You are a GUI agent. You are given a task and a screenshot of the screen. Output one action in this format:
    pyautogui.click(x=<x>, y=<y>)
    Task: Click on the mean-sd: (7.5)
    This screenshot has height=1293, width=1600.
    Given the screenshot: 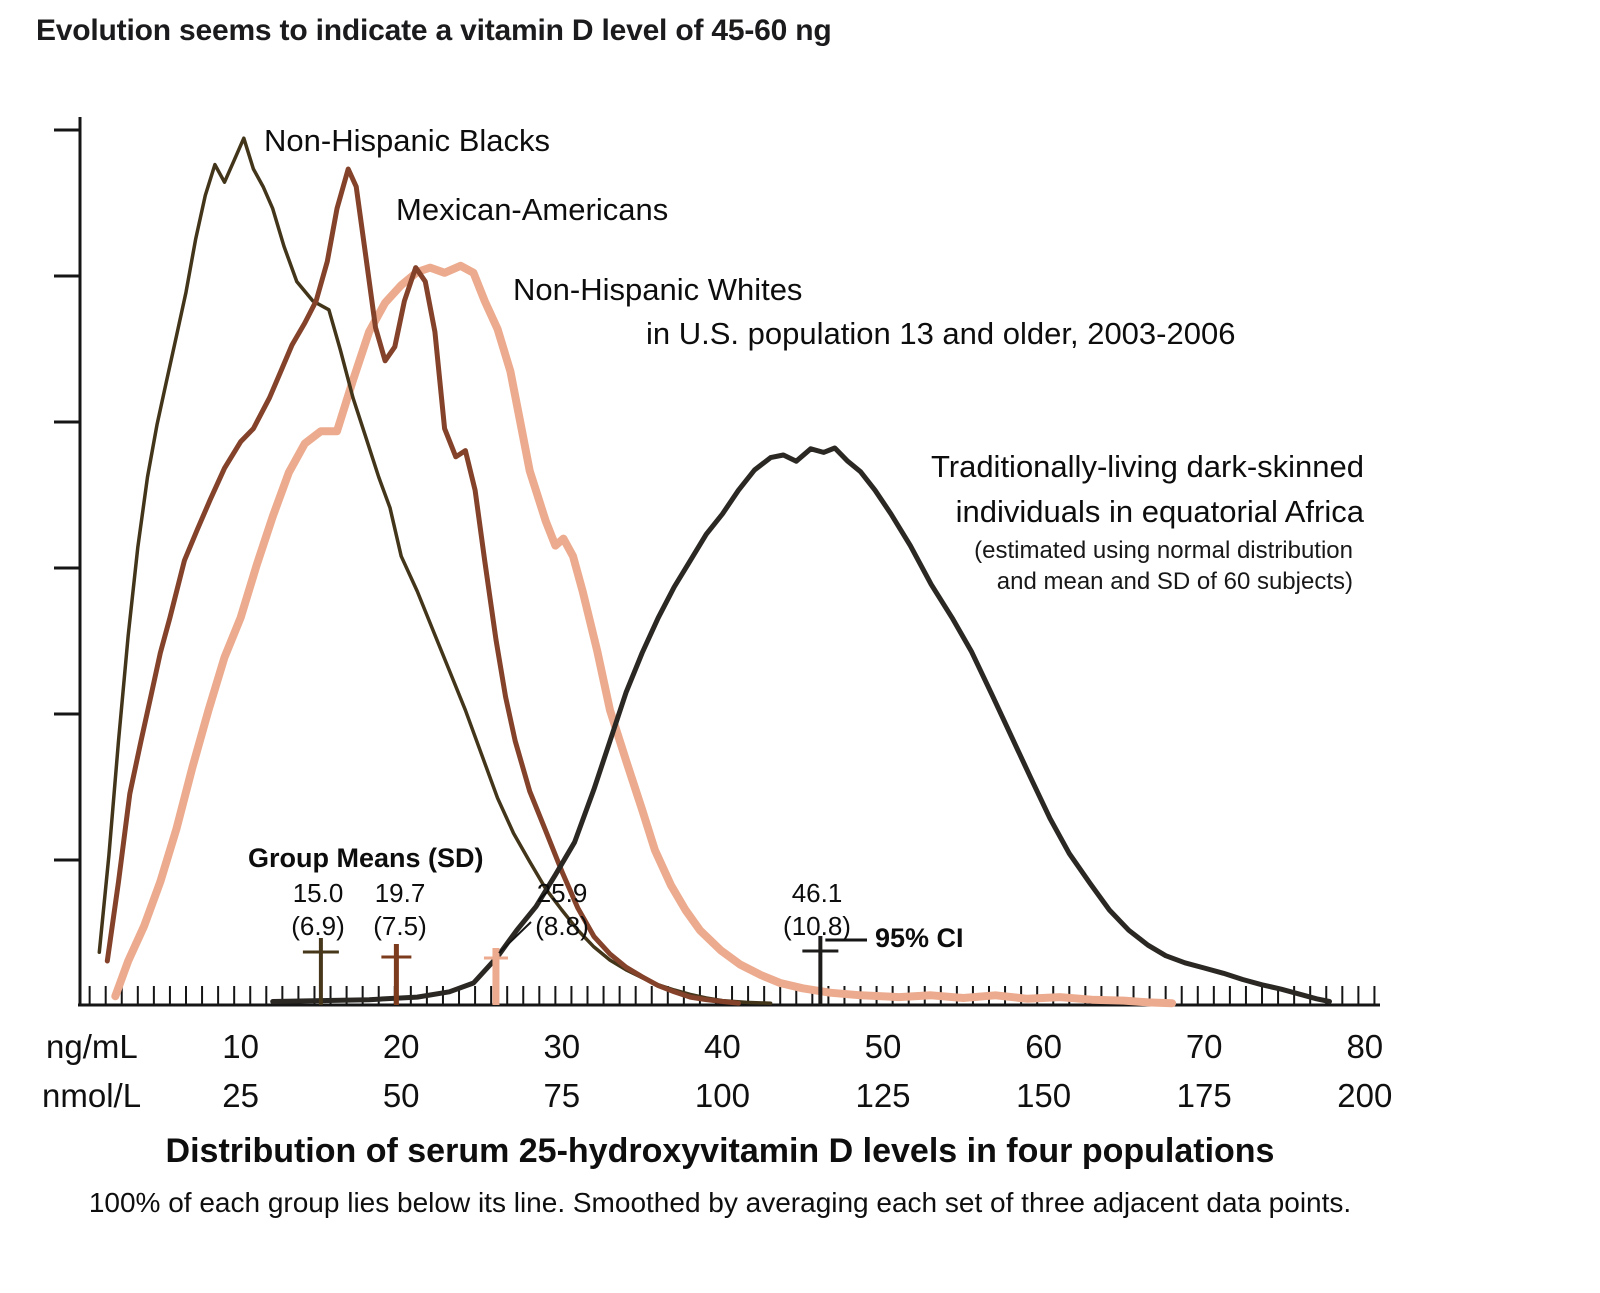 What is the action you would take?
    pyautogui.click(x=400, y=926)
    